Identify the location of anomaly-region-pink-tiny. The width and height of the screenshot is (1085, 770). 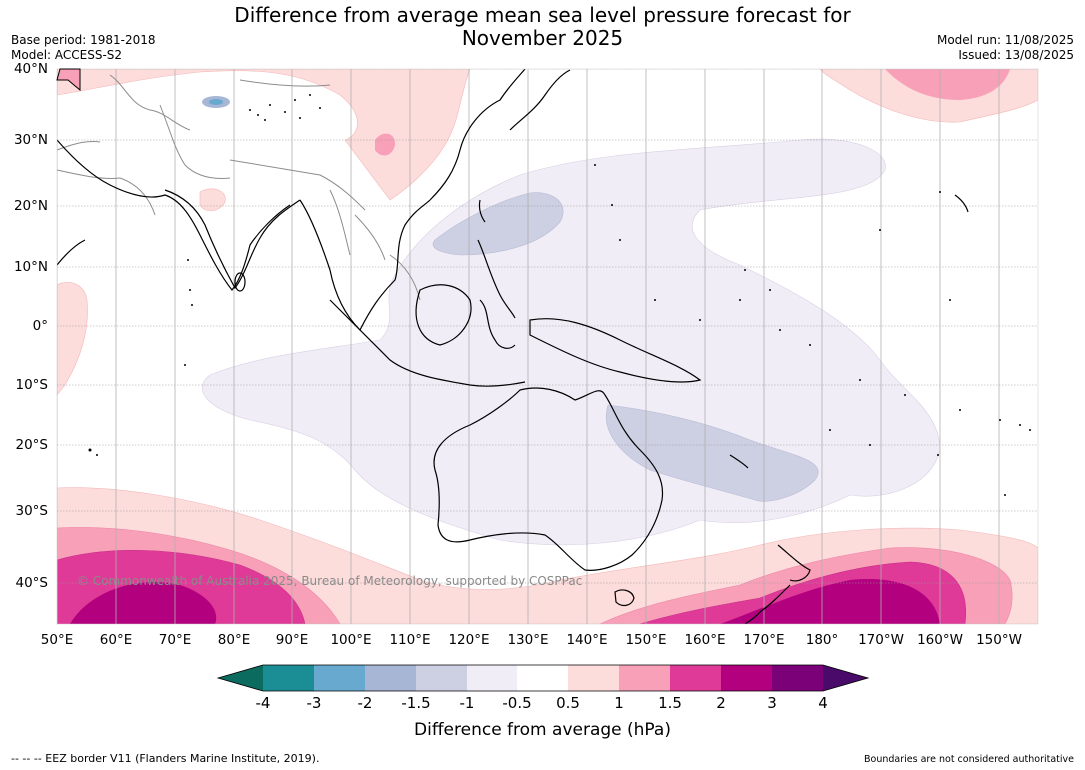
(385, 144).